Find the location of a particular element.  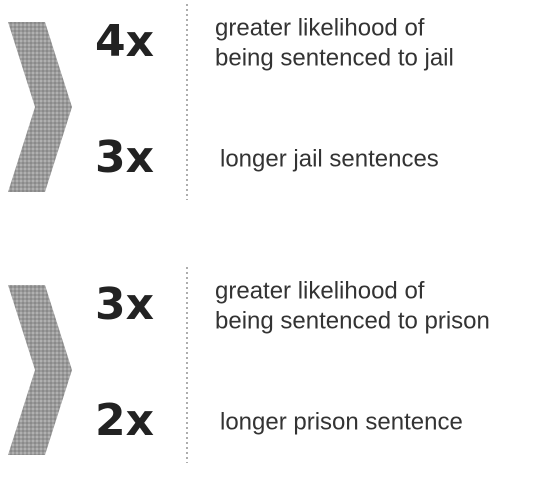

multiplier: 4x is located at coordinates (124, 41).